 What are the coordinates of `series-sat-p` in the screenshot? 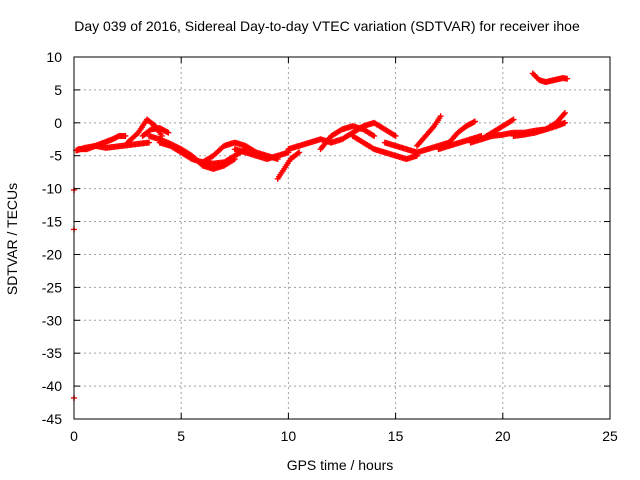 It's located at (460, 142).